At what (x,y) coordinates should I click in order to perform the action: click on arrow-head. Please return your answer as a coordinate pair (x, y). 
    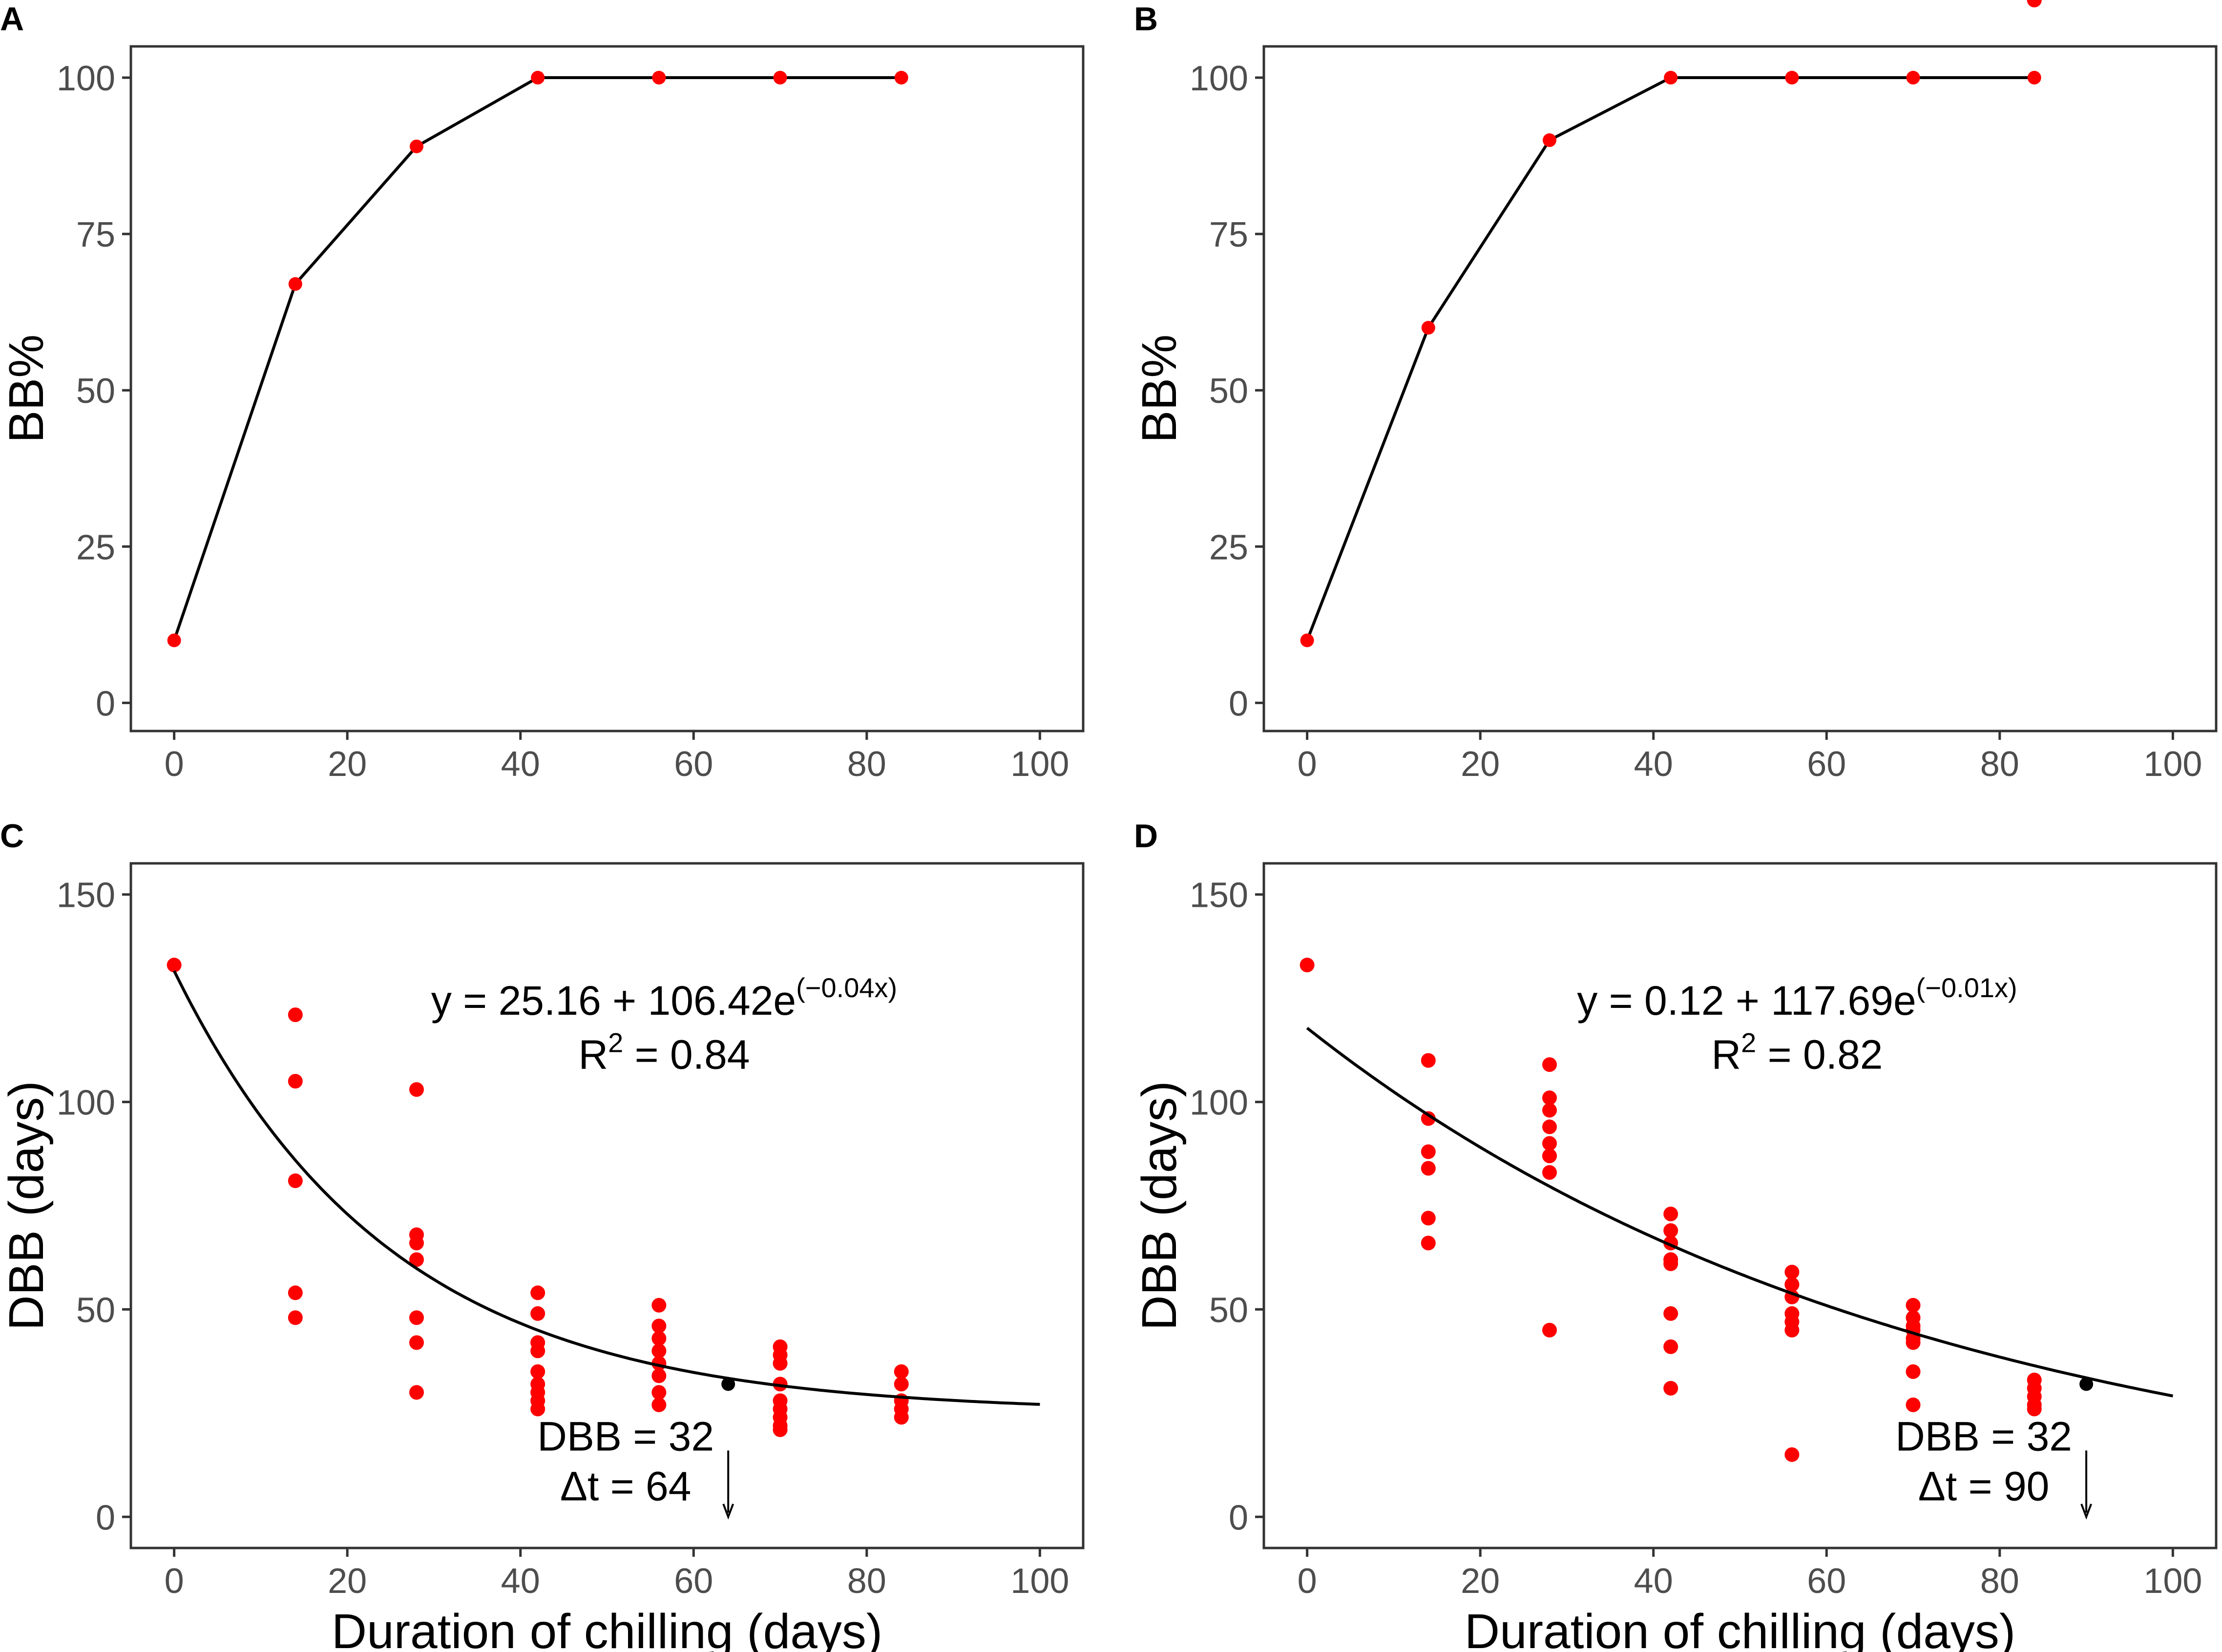
    Looking at the image, I should click on (2086, 1512).